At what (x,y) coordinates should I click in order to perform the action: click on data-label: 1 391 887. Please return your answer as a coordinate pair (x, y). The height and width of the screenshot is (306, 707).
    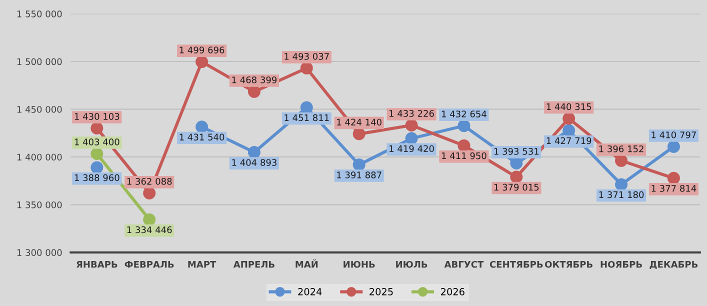
    Looking at the image, I should click on (359, 175).